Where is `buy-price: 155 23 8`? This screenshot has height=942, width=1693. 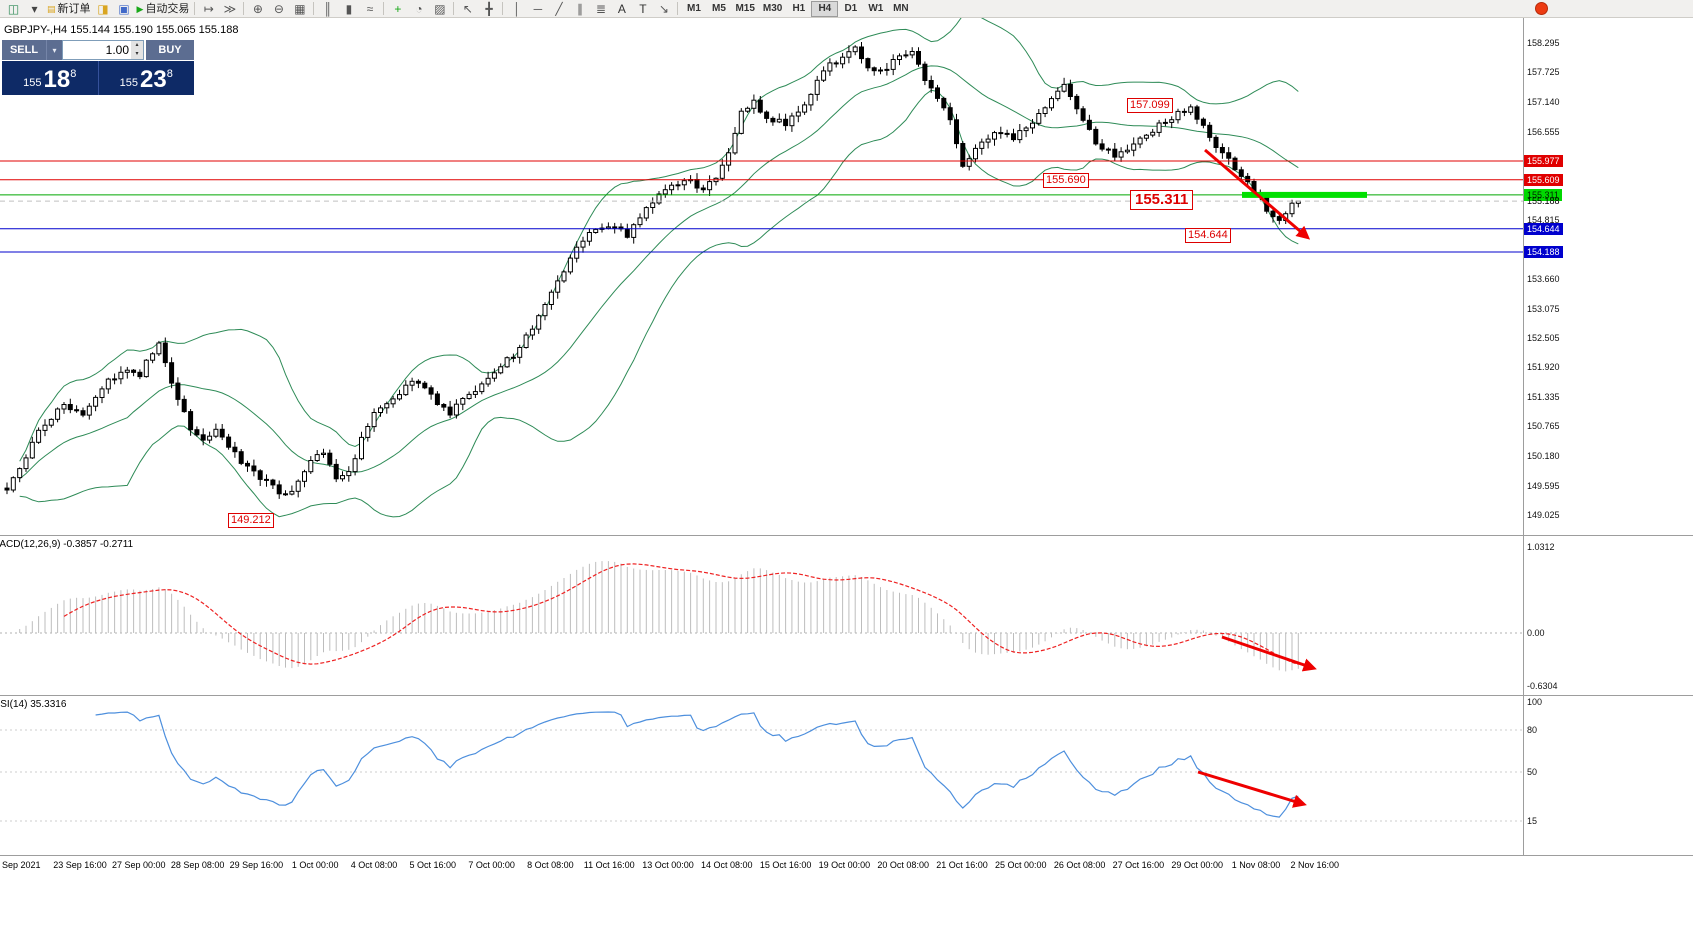 buy-price: 155 23 8 is located at coordinates (146, 78).